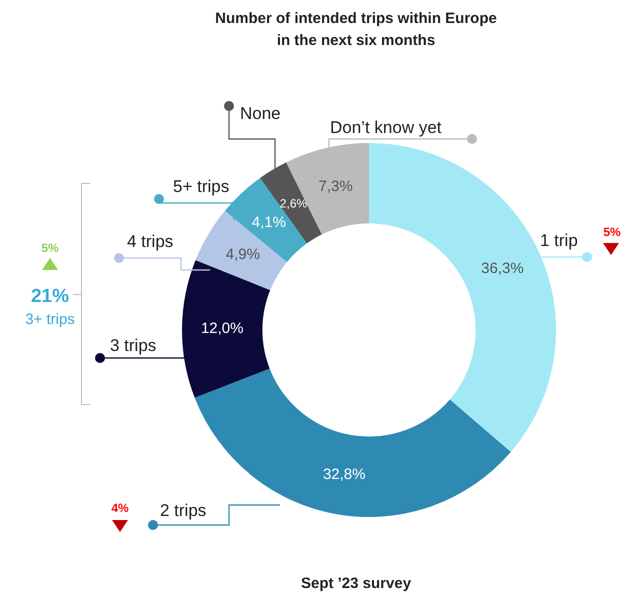  I want to click on slice-label: 3 trips, so click(133, 345).